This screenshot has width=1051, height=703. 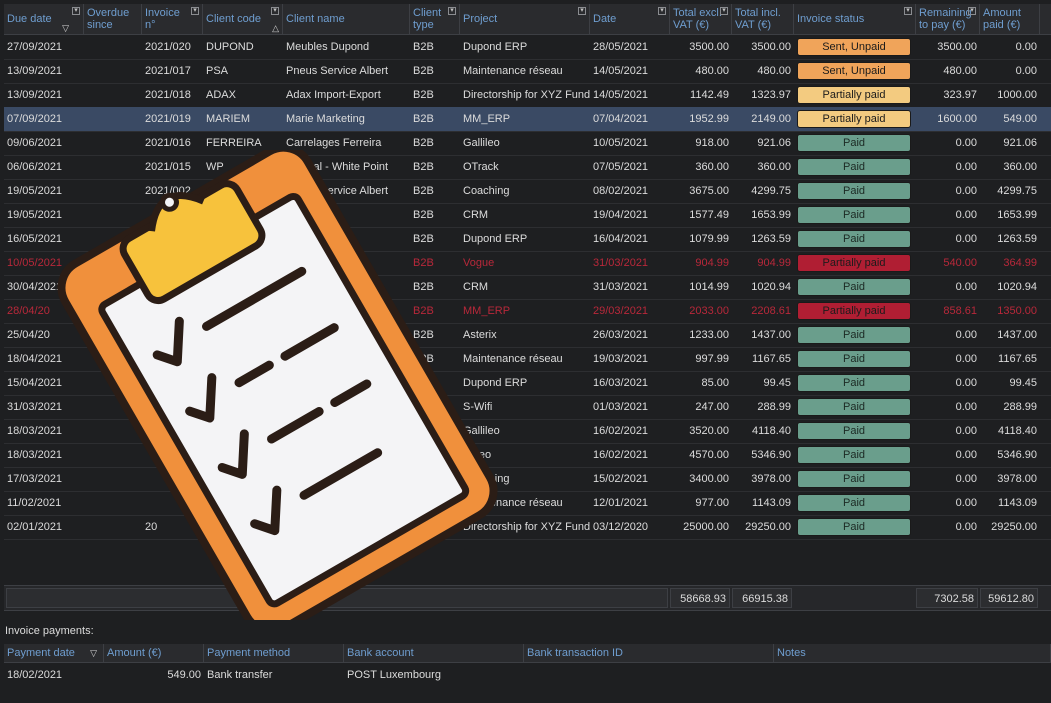 What do you see at coordinates (249, 653) in the screenshot?
I see `column-header-label: Payment method` at bounding box center [249, 653].